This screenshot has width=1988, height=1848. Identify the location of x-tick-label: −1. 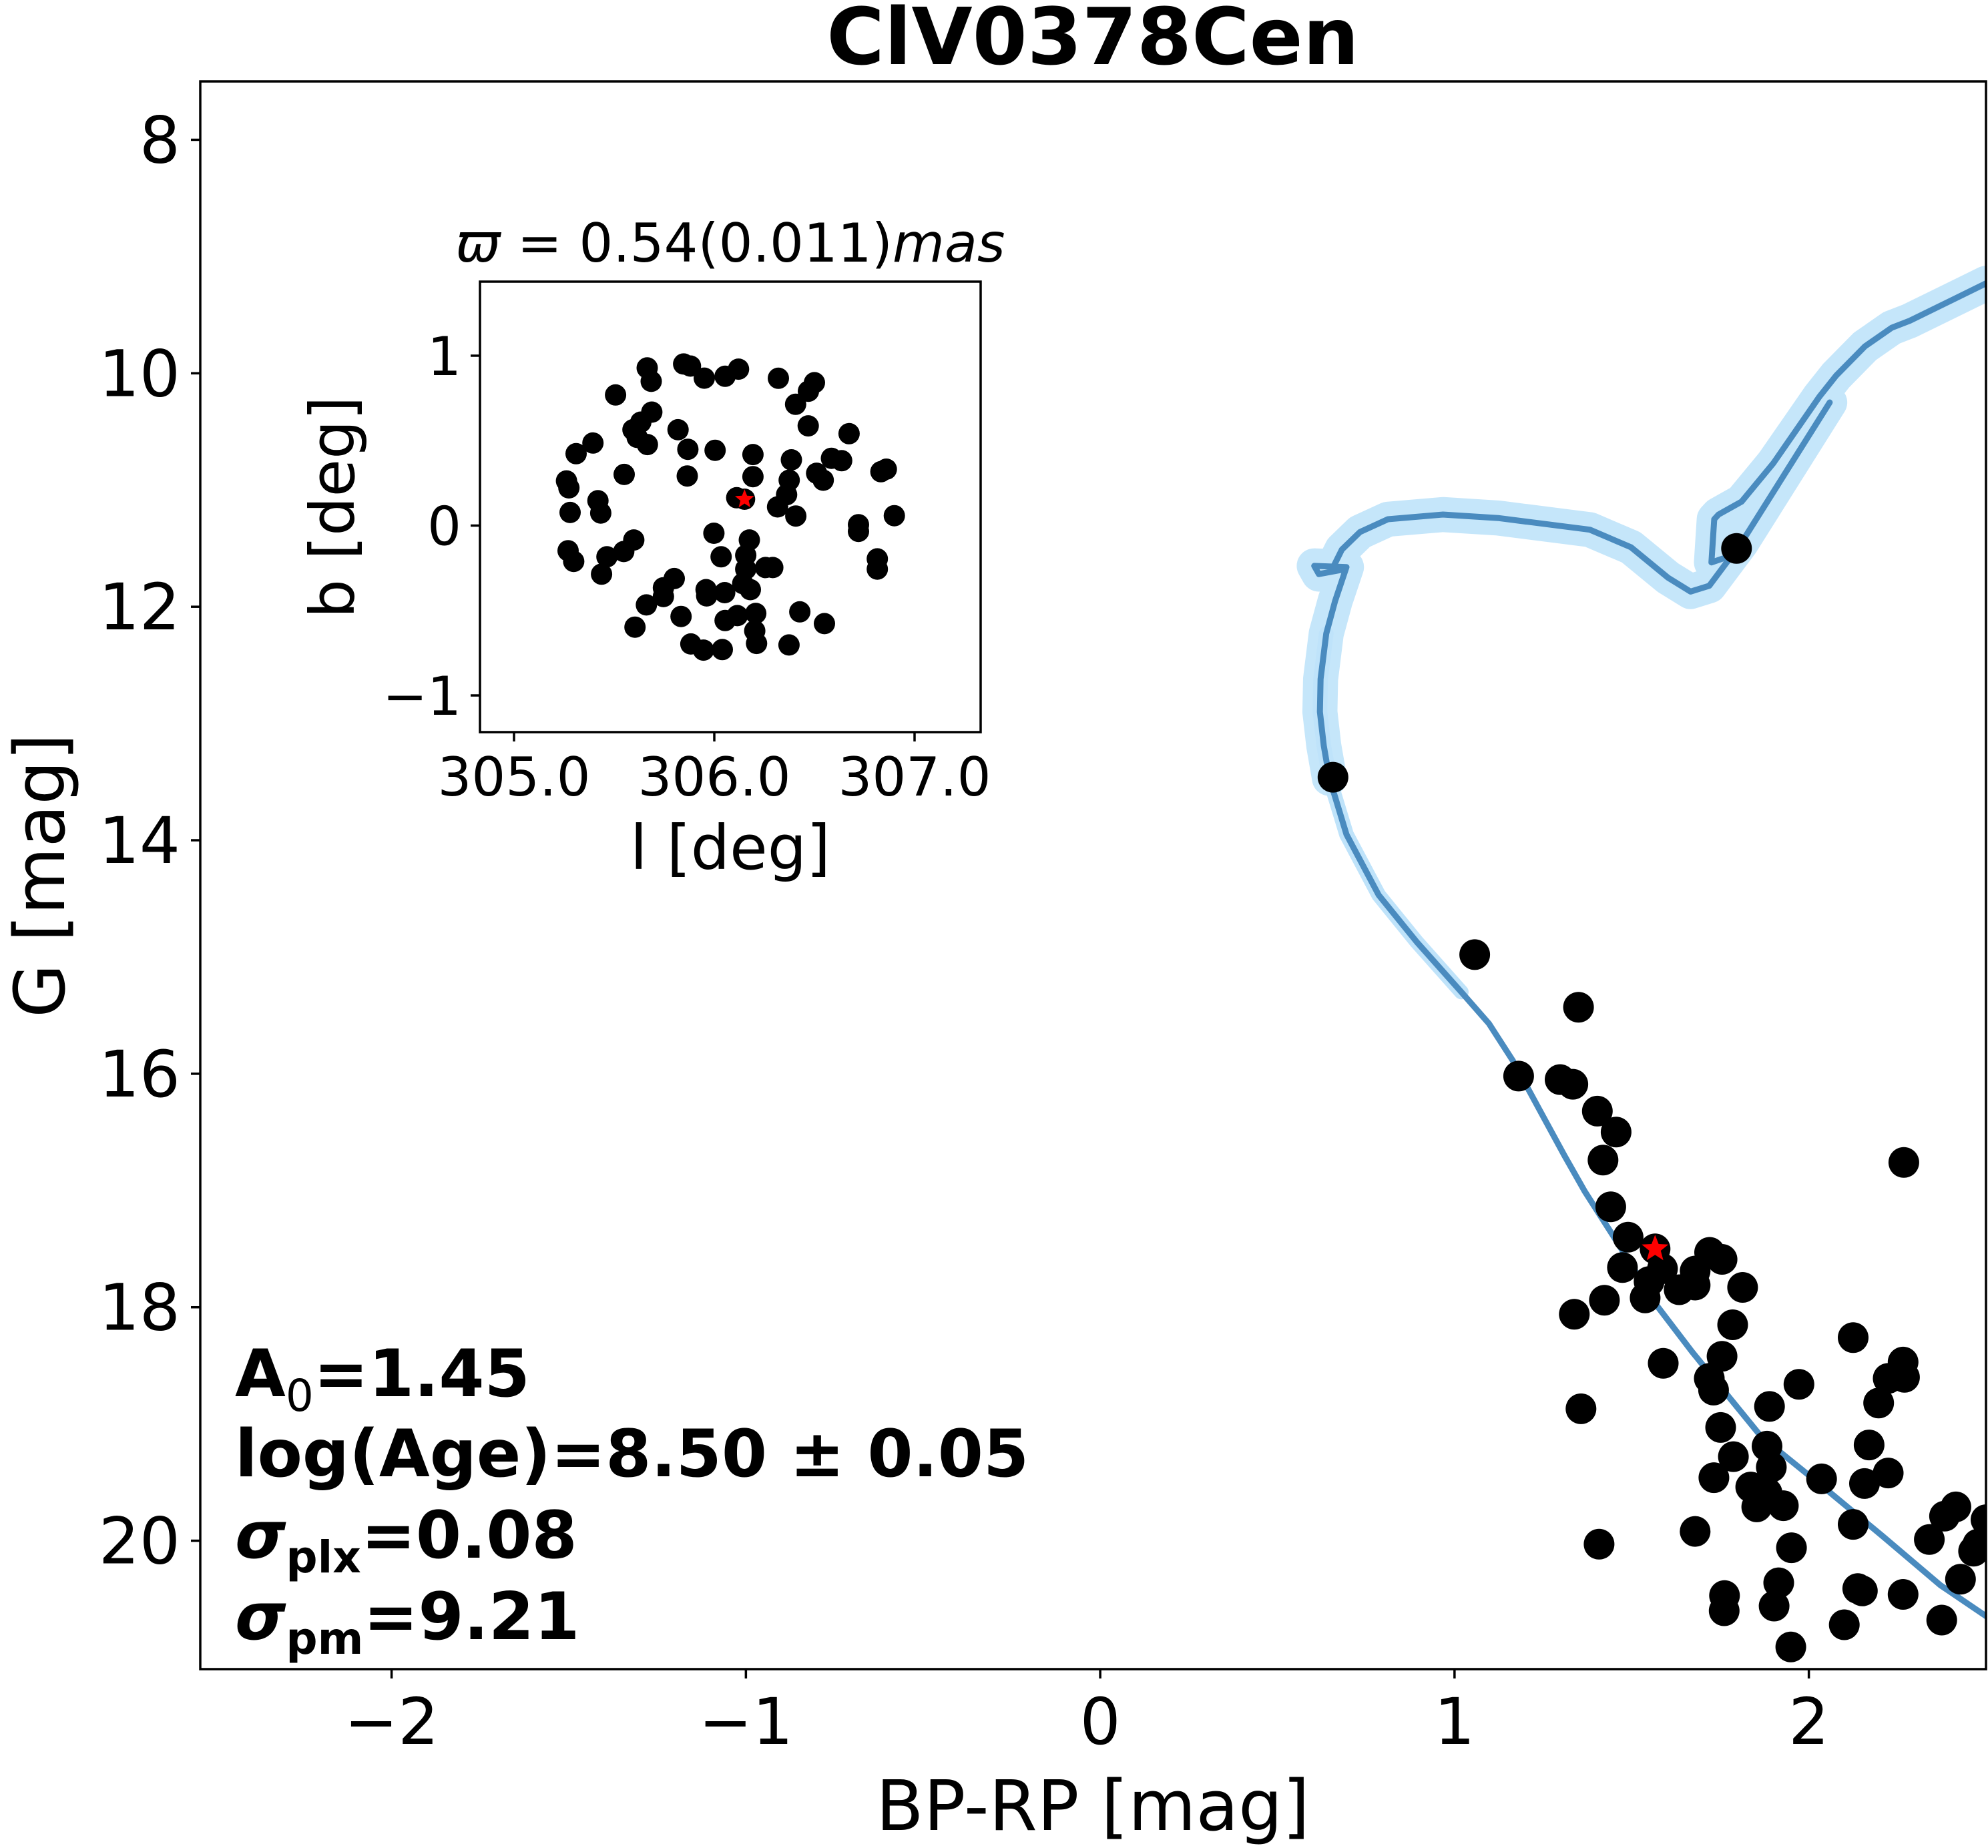
(746, 1722).